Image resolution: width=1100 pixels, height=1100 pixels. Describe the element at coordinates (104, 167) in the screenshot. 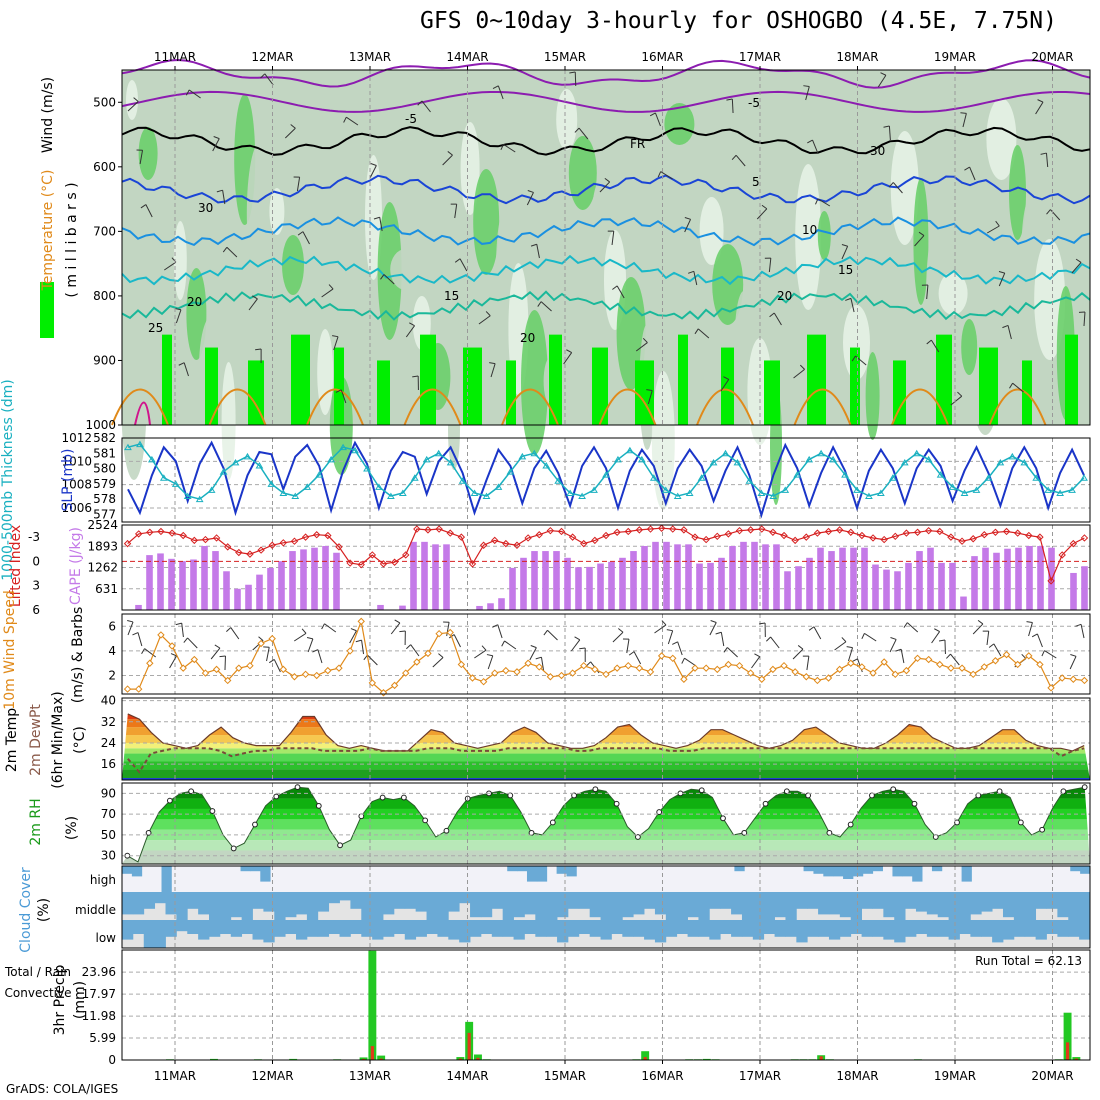

I see `y-tick-label: 600` at that location.